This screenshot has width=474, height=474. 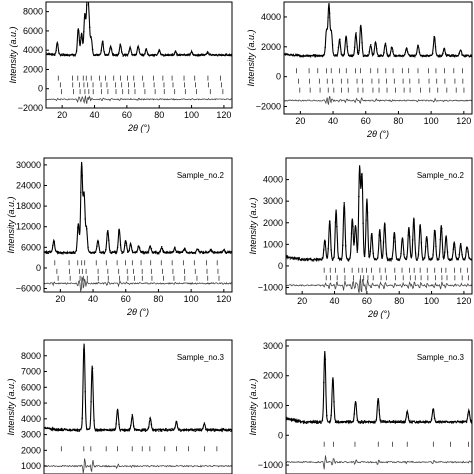 What do you see at coordinates (273, 201) in the screenshot?
I see `y-tick-label: 3000` at bounding box center [273, 201].